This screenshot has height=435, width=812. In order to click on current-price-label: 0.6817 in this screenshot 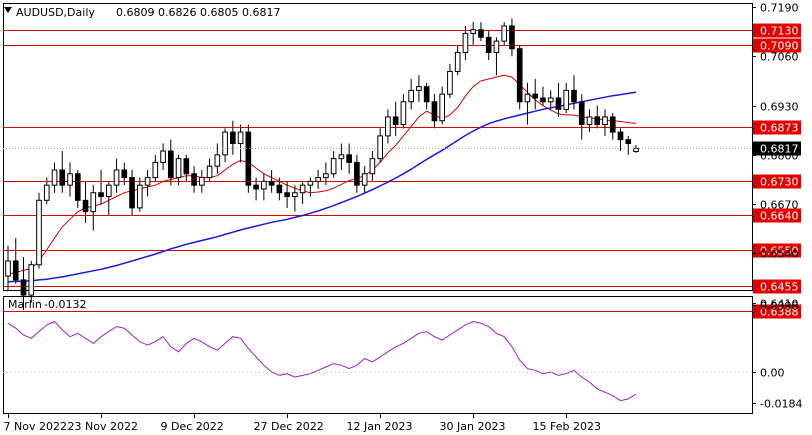, I will do `click(779, 149)`.